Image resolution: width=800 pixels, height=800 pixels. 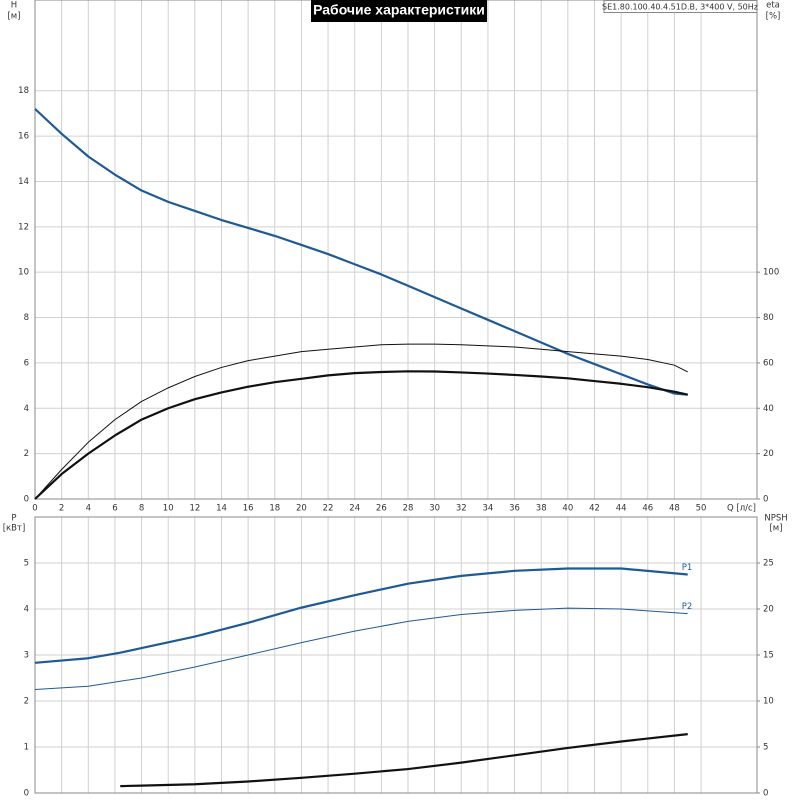 What do you see at coordinates (434, 509) in the screenshot?
I see `x-tick-label: 30` at bounding box center [434, 509].